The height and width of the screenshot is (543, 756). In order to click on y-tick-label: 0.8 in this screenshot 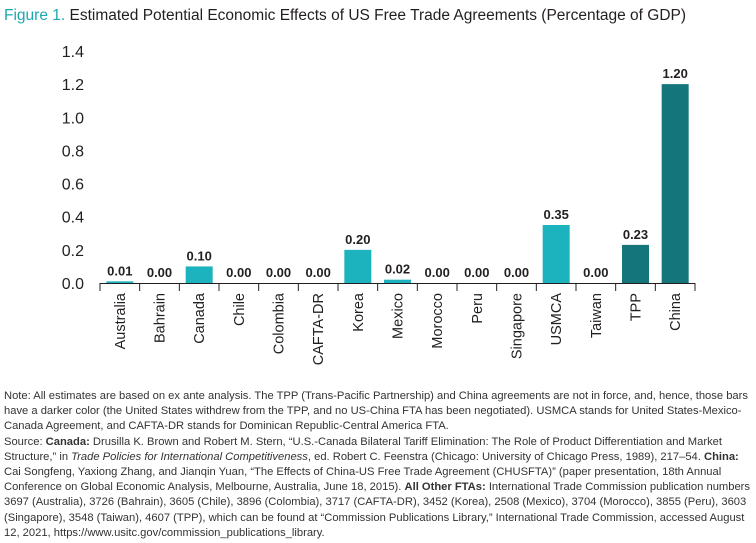, I will do `click(73, 151)`.